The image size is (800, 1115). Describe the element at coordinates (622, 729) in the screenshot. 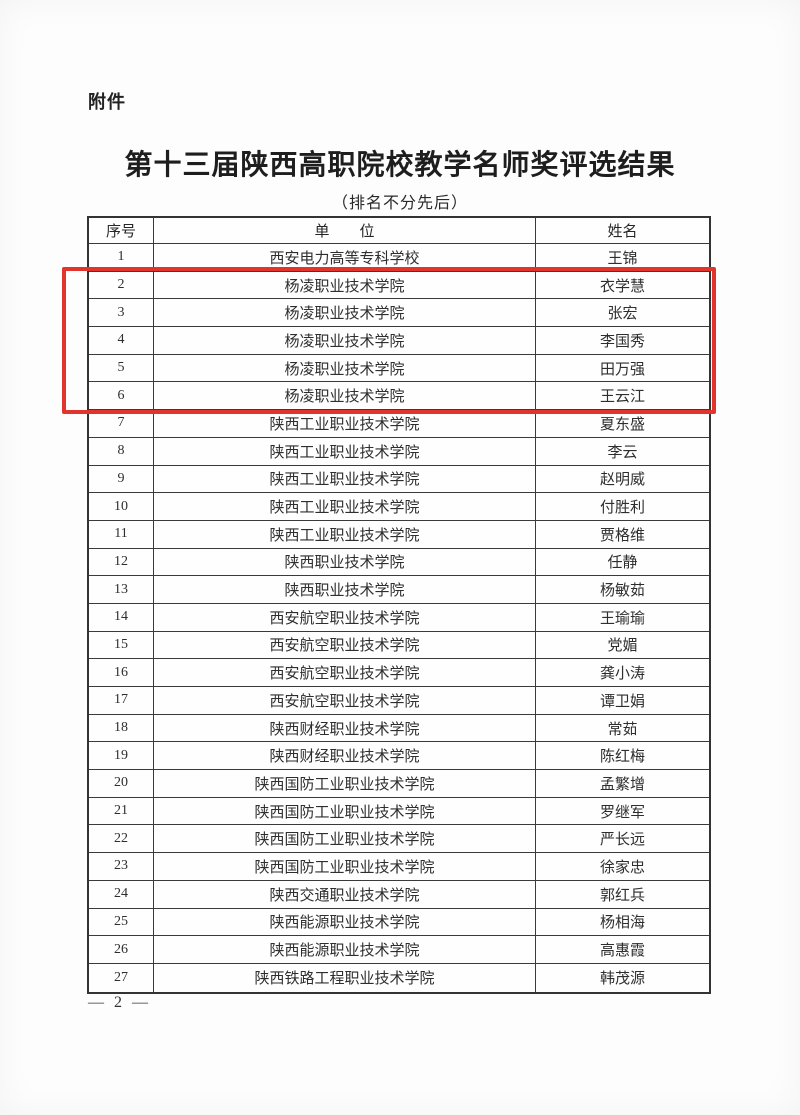

I see `row-name-cell: 常茹` at that location.